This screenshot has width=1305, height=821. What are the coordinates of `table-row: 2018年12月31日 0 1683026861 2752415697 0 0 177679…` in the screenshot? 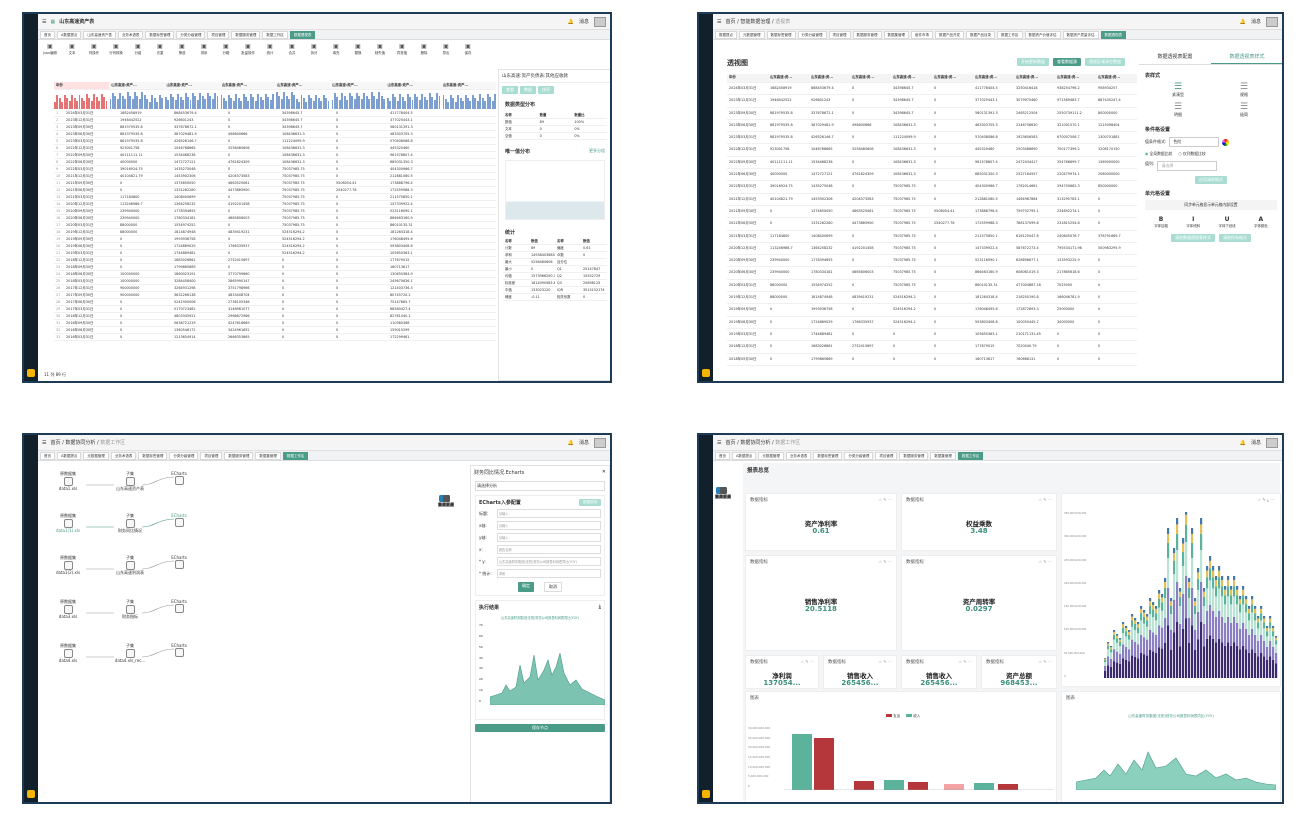 It's located at (932, 347).